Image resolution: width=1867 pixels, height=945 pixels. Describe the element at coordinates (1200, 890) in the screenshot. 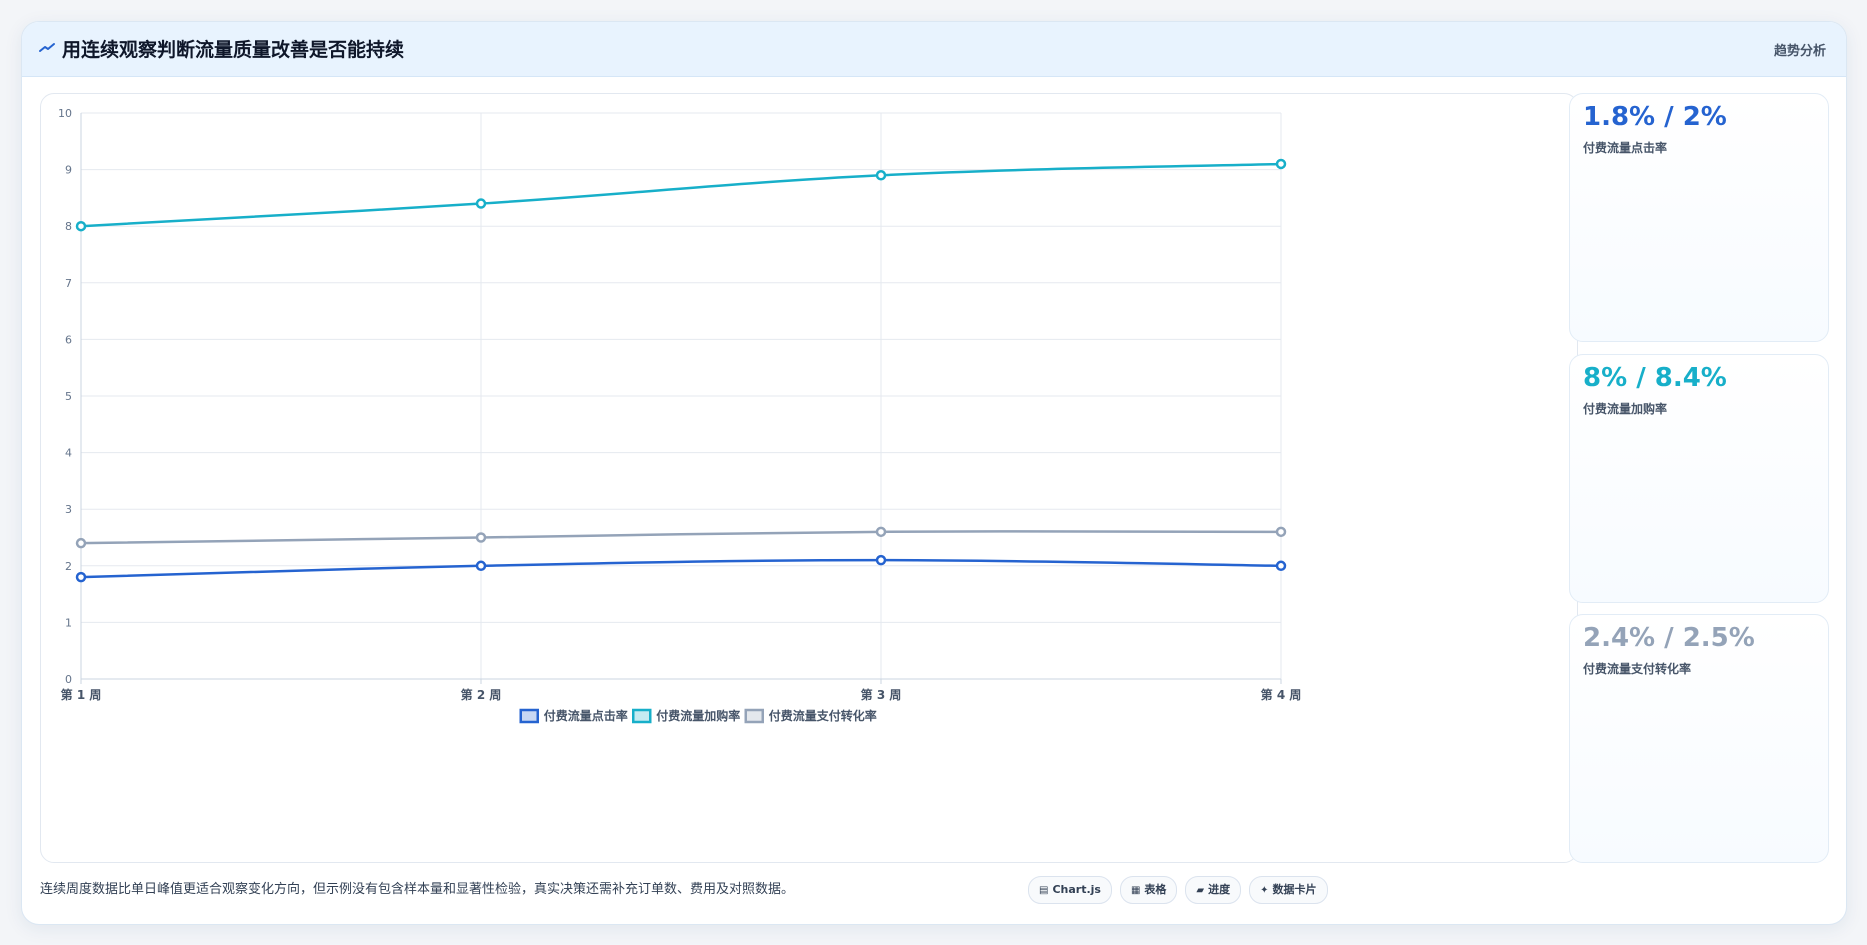

I see `progress-icon: ▰` at that location.